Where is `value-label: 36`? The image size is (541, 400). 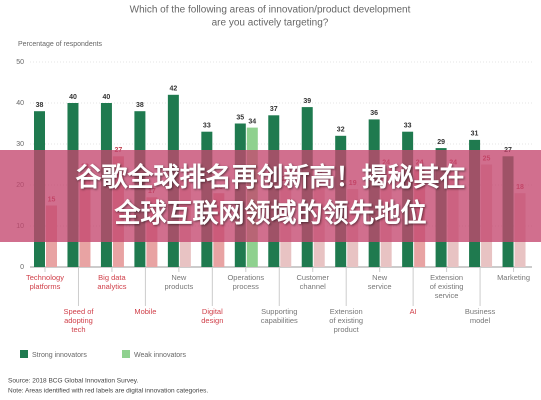 value-label: 36 is located at coordinates (374, 113).